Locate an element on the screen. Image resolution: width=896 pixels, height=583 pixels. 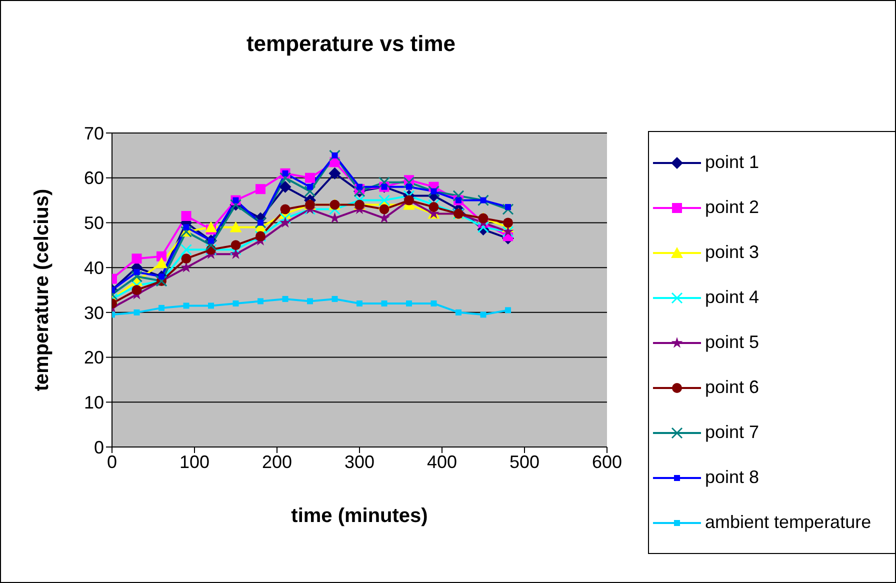
x-tick-label: 200 is located at coordinates (277, 462).